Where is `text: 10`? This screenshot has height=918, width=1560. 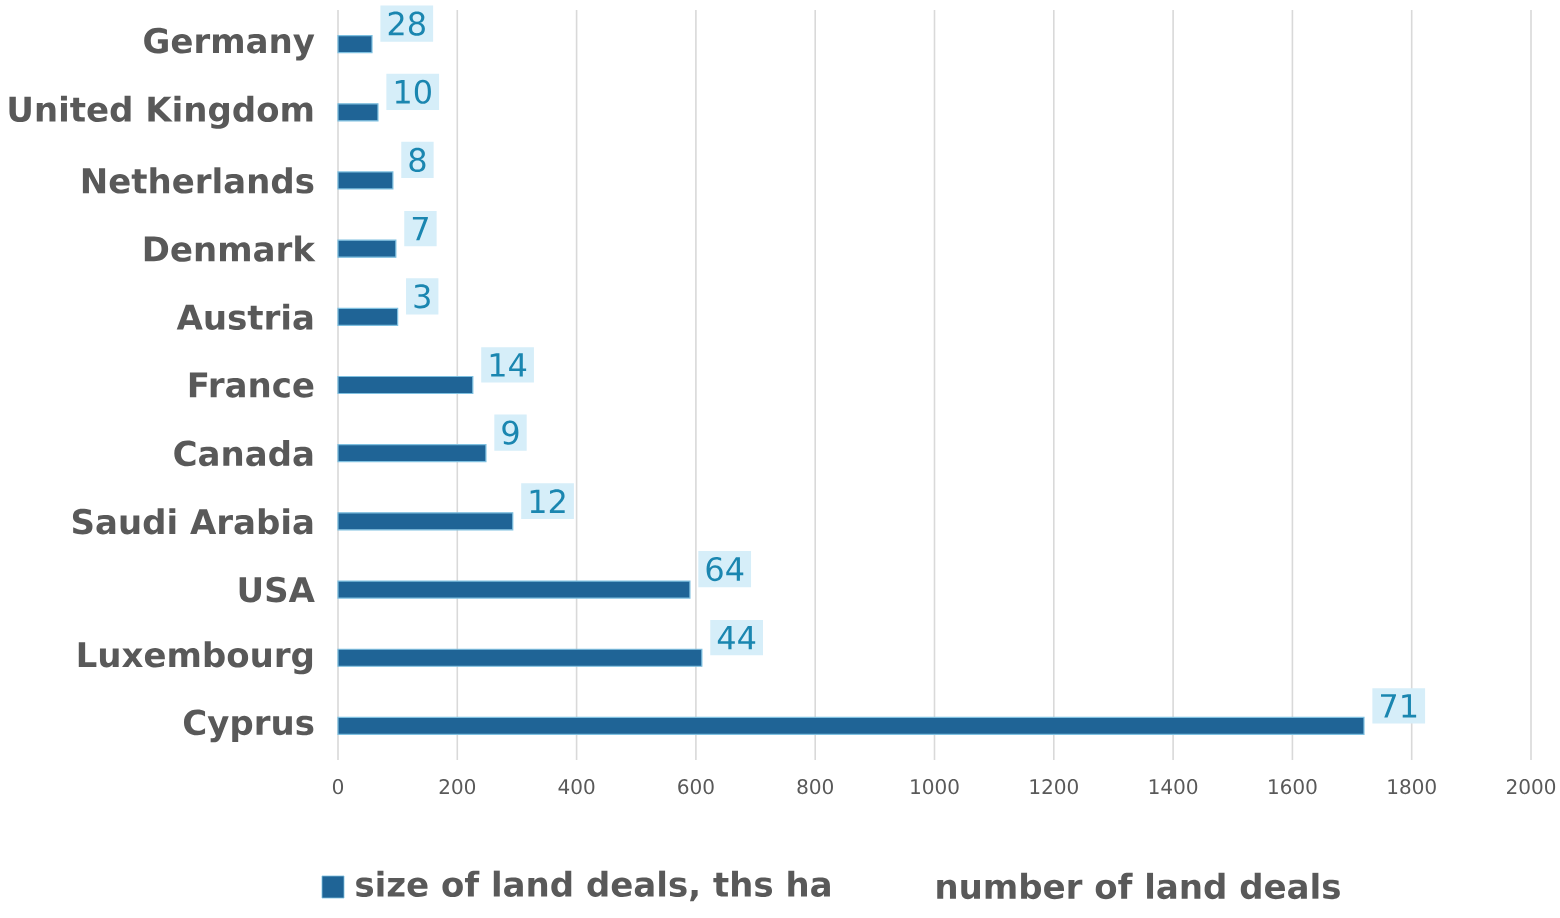 text: 10 is located at coordinates (413, 91).